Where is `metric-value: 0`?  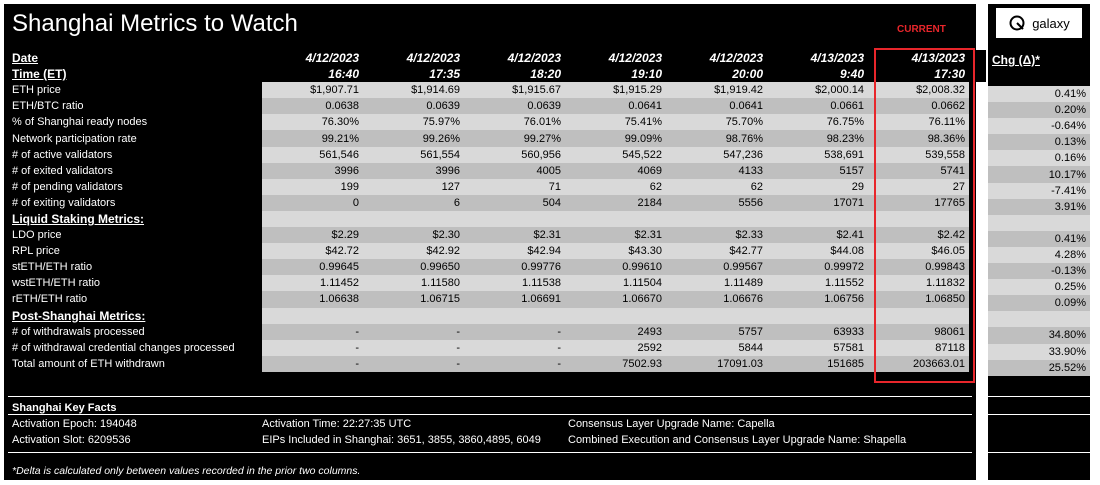
metric-value: 0 is located at coordinates (312, 202).